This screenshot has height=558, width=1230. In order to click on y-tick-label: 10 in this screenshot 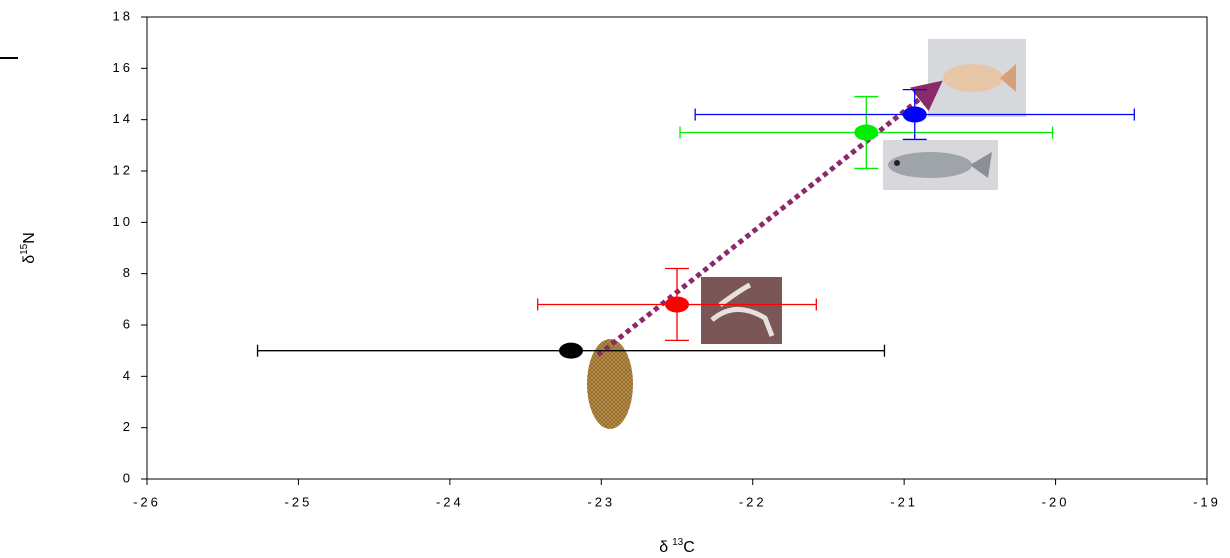, I will do `click(123, 221)`.